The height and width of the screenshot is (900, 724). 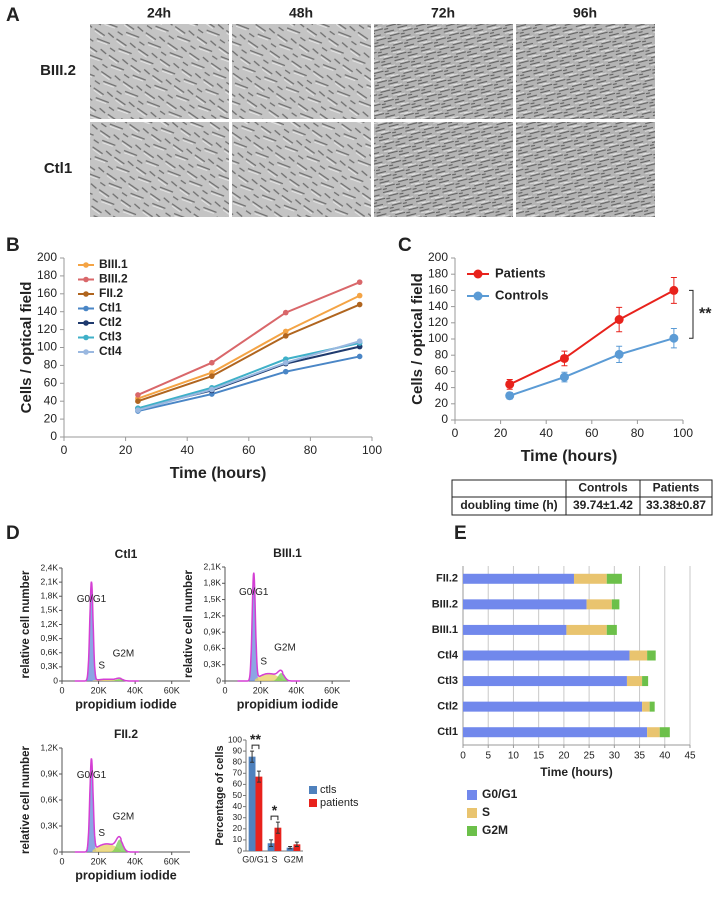 What do you see at coordinates (47, 293) in the screenshot?
I see `y-tick-label: 160` at bounding box center [47, 293].